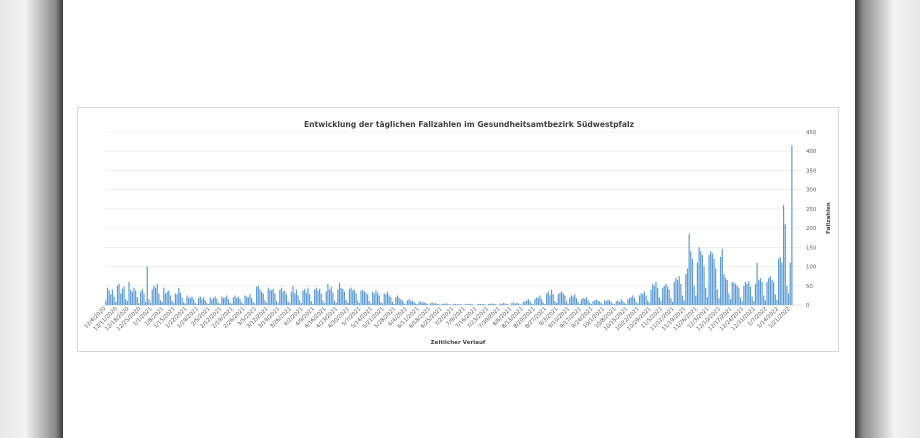 The width and height of the screenshot is (920, 438). What do you see at coordinates (811, 191) in the screenshot?
I see `y-tick-label: 300` at bounding box center [811, 191].